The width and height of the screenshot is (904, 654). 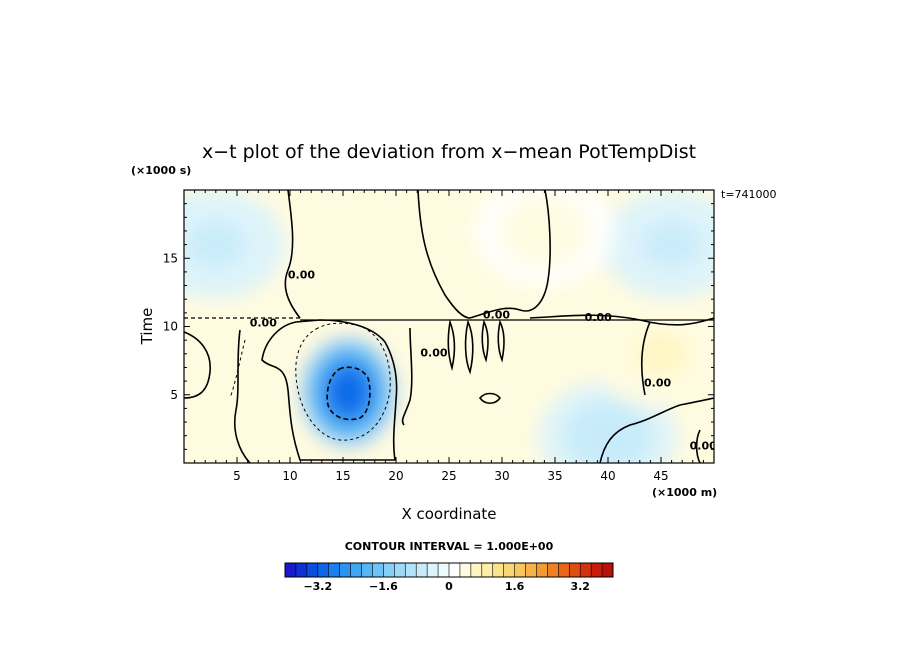 I want to click on colorbar: −3.2 −1.6 0 1.6 3.2, so click(x=449, y=577).